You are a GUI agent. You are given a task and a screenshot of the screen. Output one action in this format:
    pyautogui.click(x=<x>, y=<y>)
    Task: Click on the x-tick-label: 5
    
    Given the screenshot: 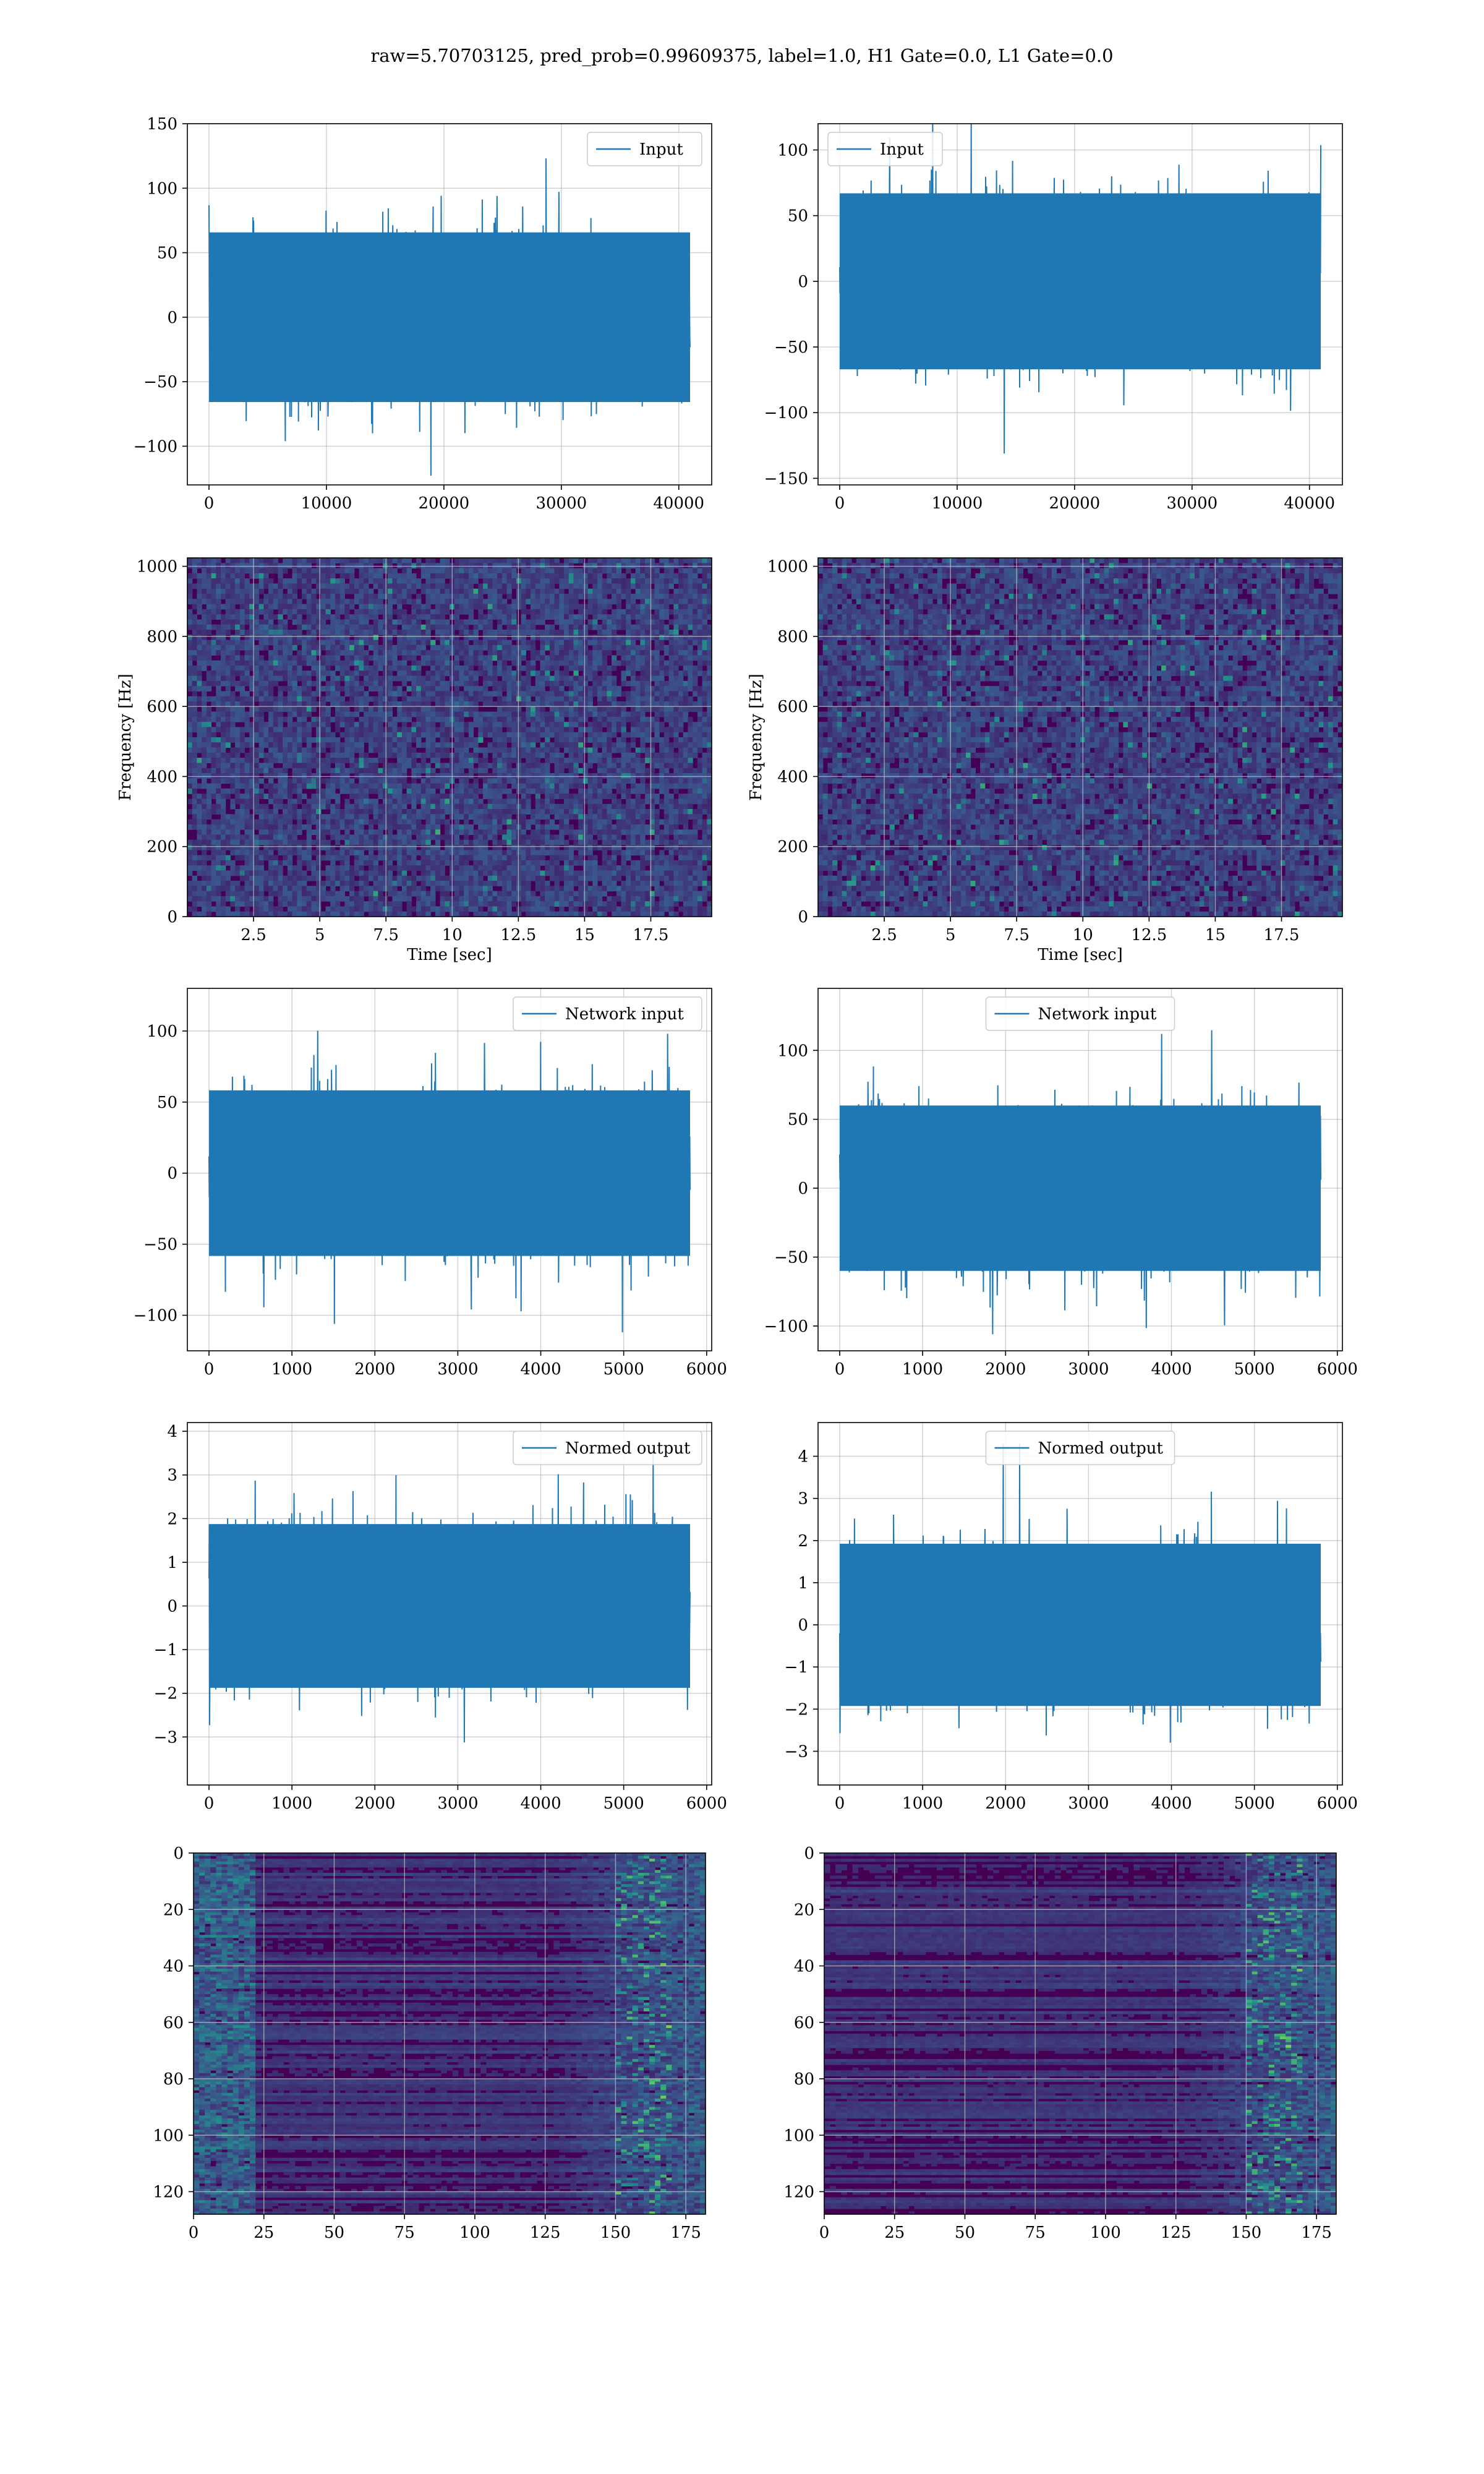 What is the action you would take?
    pyautogui.click(x=320, y=935)
    